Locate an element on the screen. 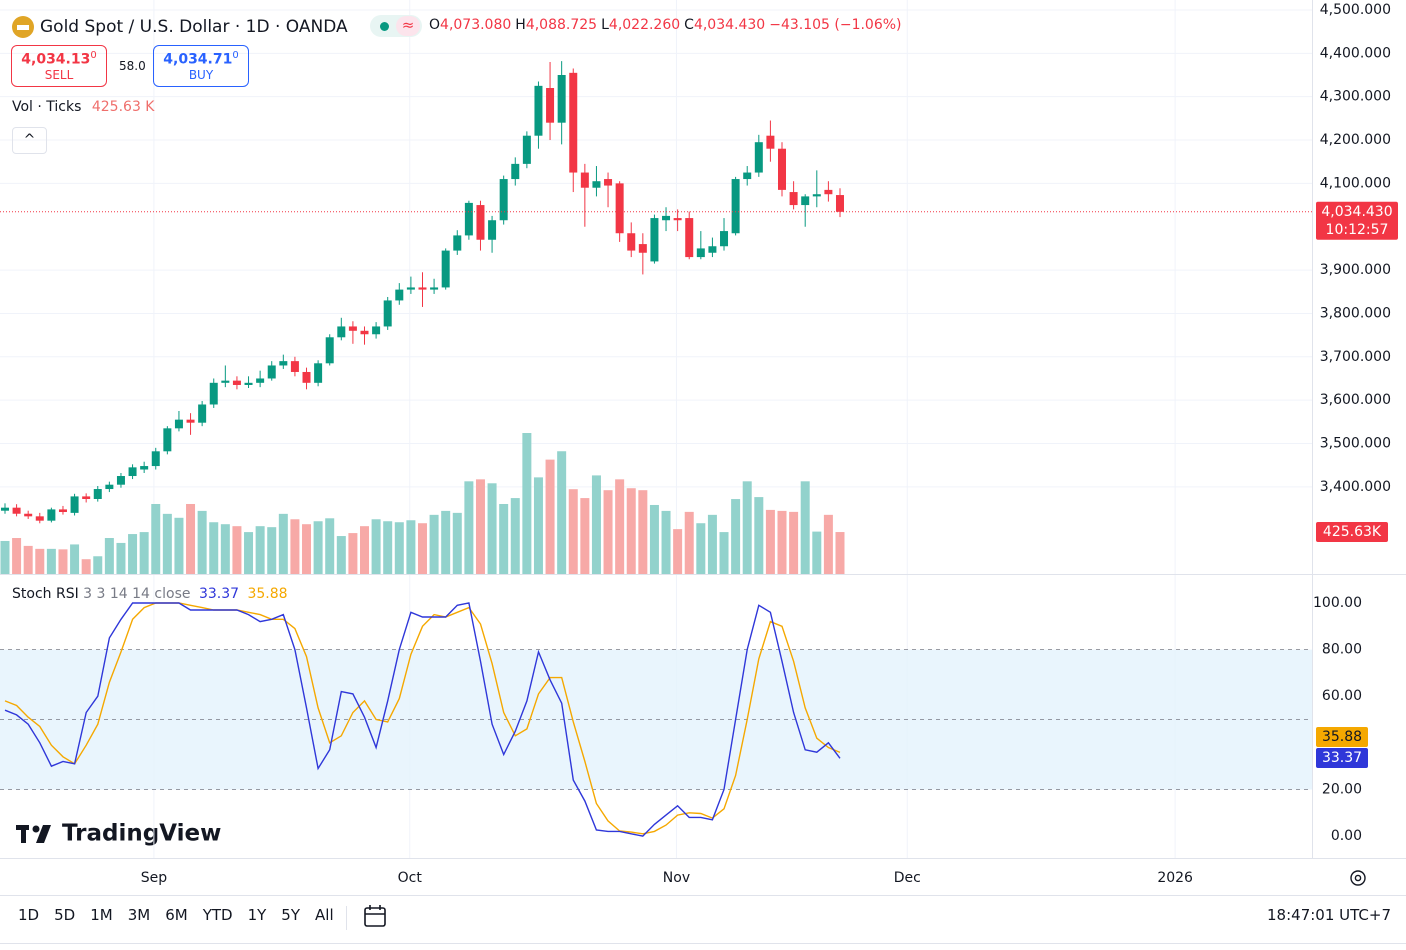 The height and width of the screenshot is (950, 1406). watermark-logo is located at coordinates (33, 834).